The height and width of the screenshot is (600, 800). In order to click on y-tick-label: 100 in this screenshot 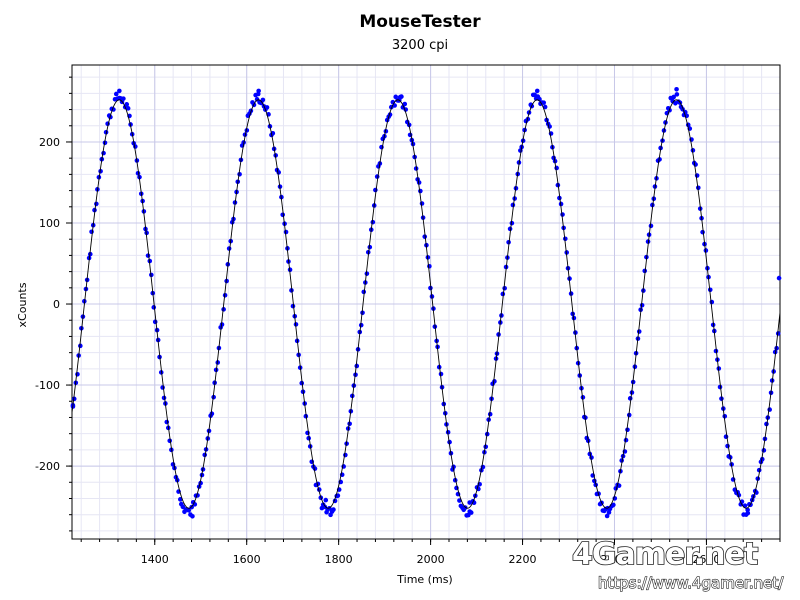, I will do `click(49, 223)`.